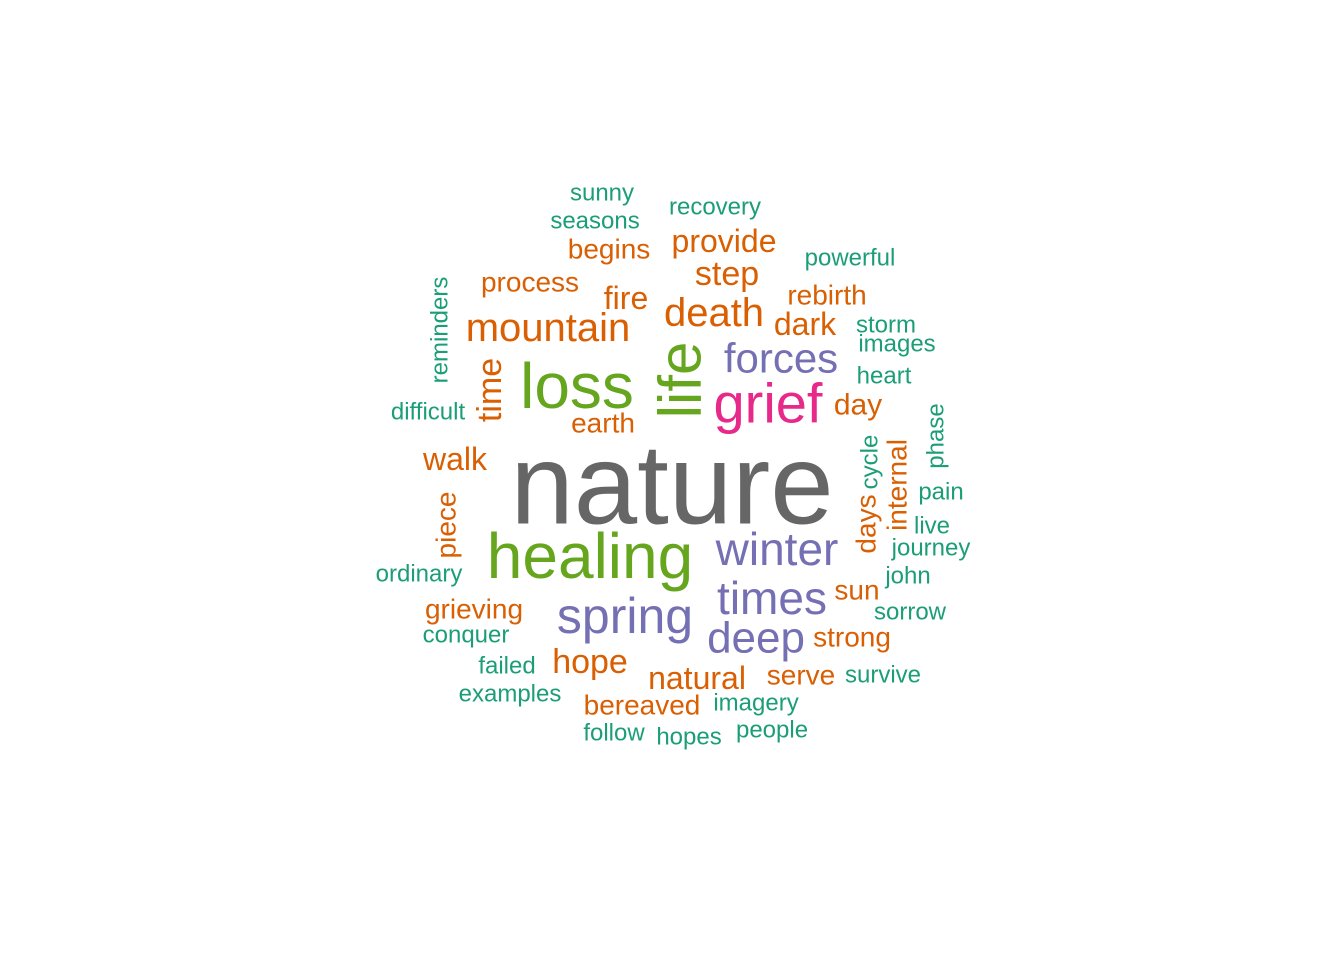 This screenshot has height=960, width=1344. What do you see at coordinates (781, 358) in the screenshot?
I see `word-forces: forces` at bounding box center [781, 358].